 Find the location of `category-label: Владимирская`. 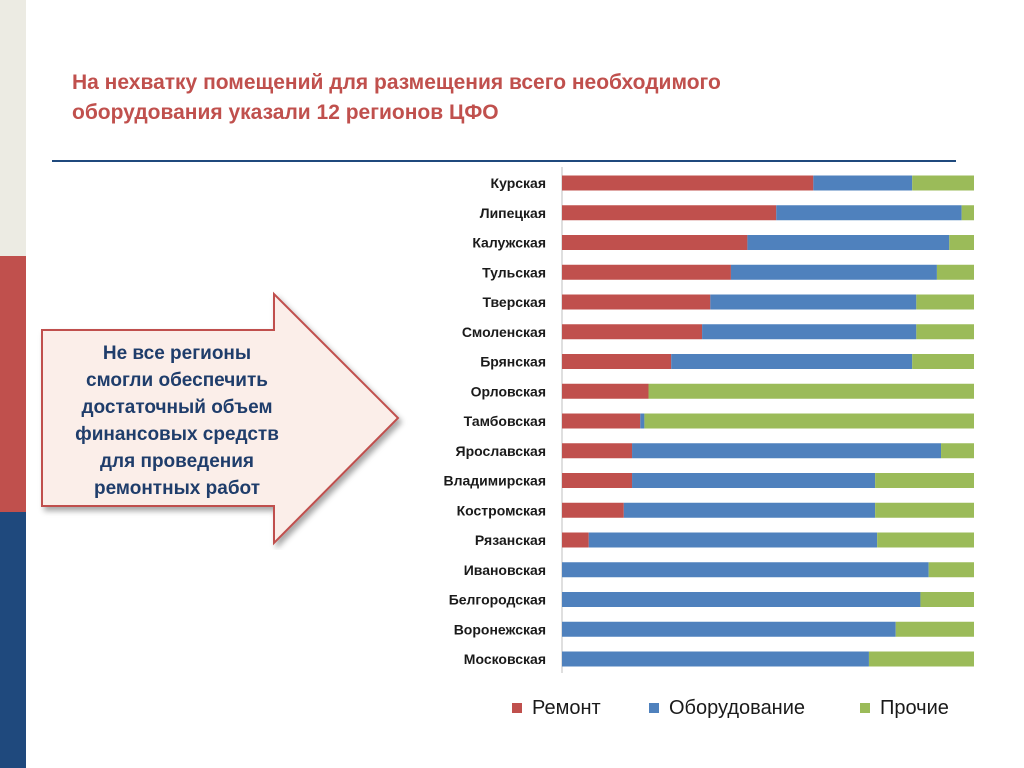

category-label: Владимирская is located at coordinates (494, 481).